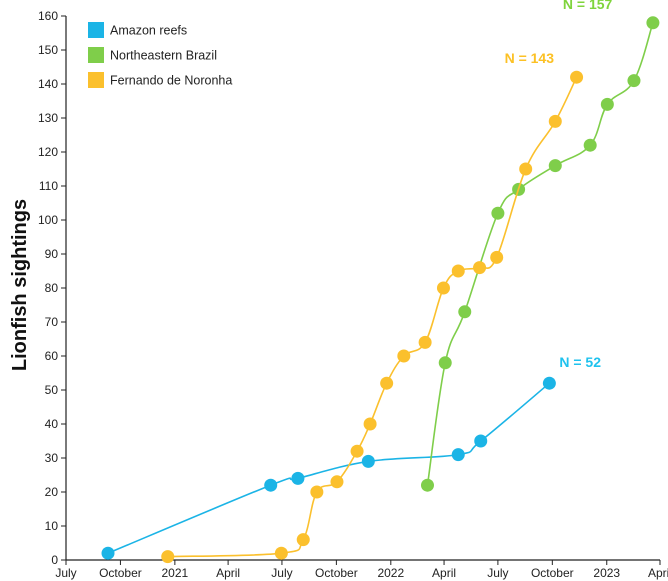 Image resolution: width=668 pixels, height=581 pixels. What do you see at coordinates (163, 56) in the screenshot?
I see `legend-label: Northeastern Brazil` at bounding box center [163, 56].